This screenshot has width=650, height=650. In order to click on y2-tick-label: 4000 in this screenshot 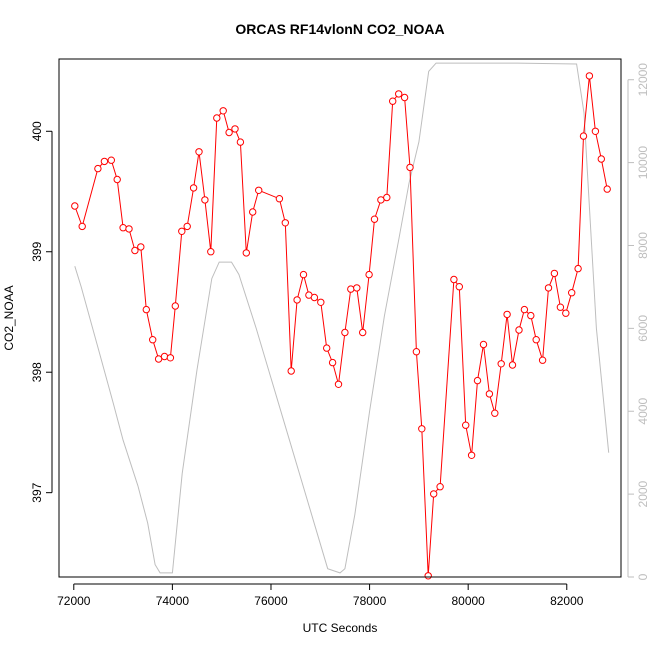, I will do `click(643, 411)`.